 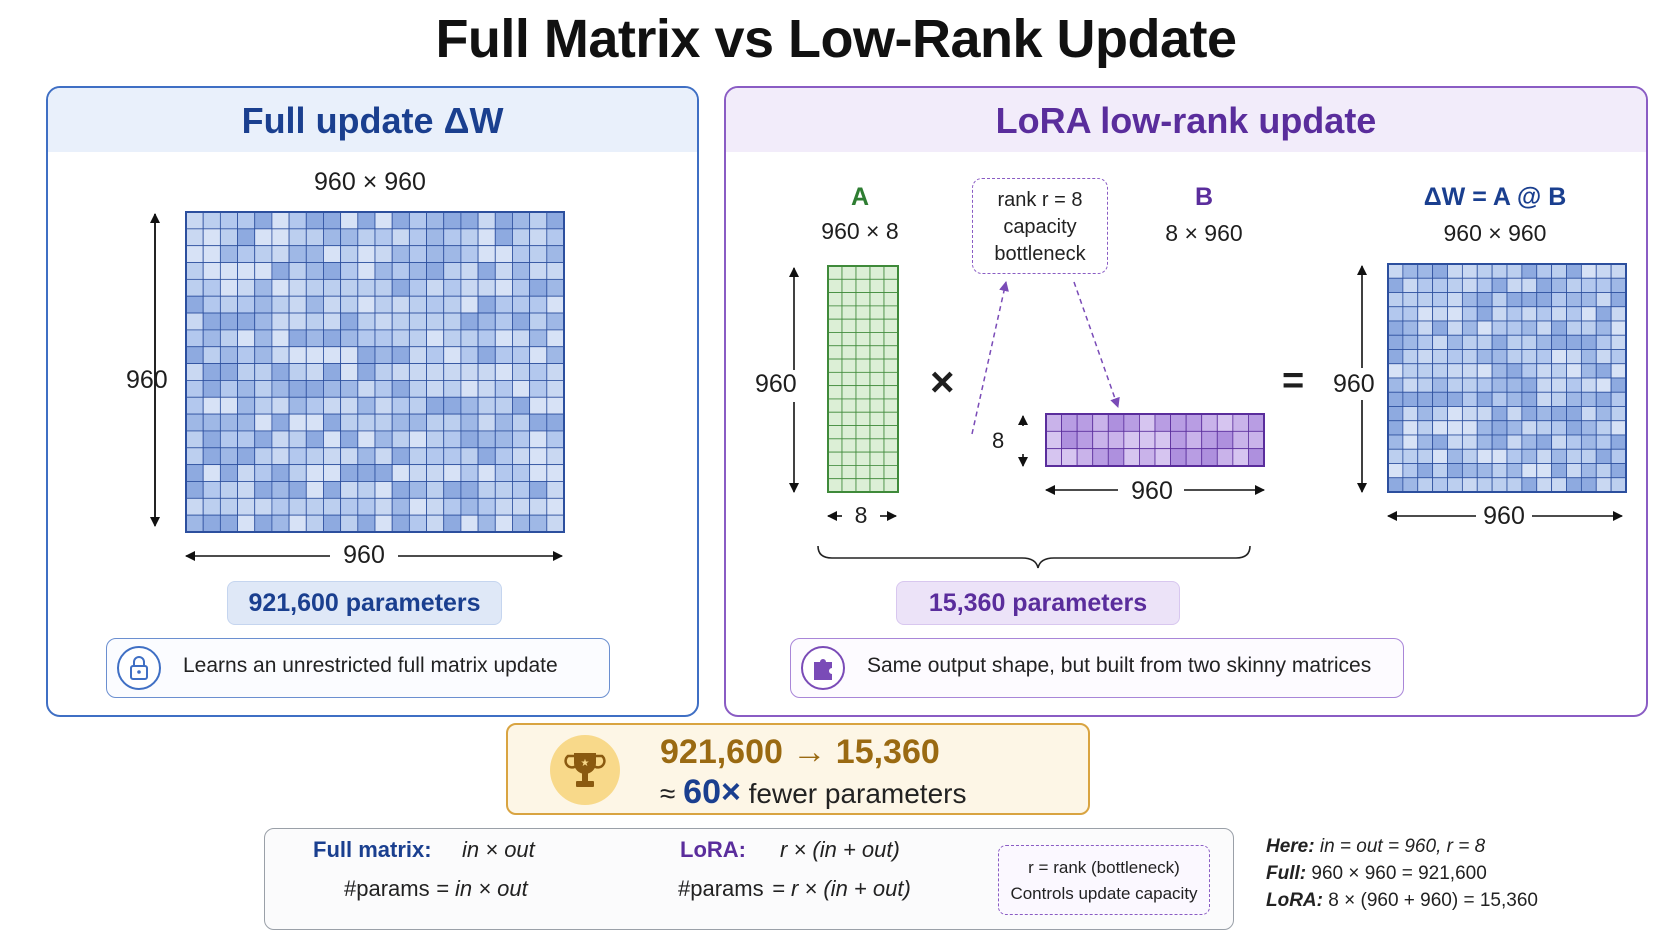 What do you see at coordinates (1293, 381) in the screenshot?
I see `equals-sign: =` at bounding box center [1293, 381].